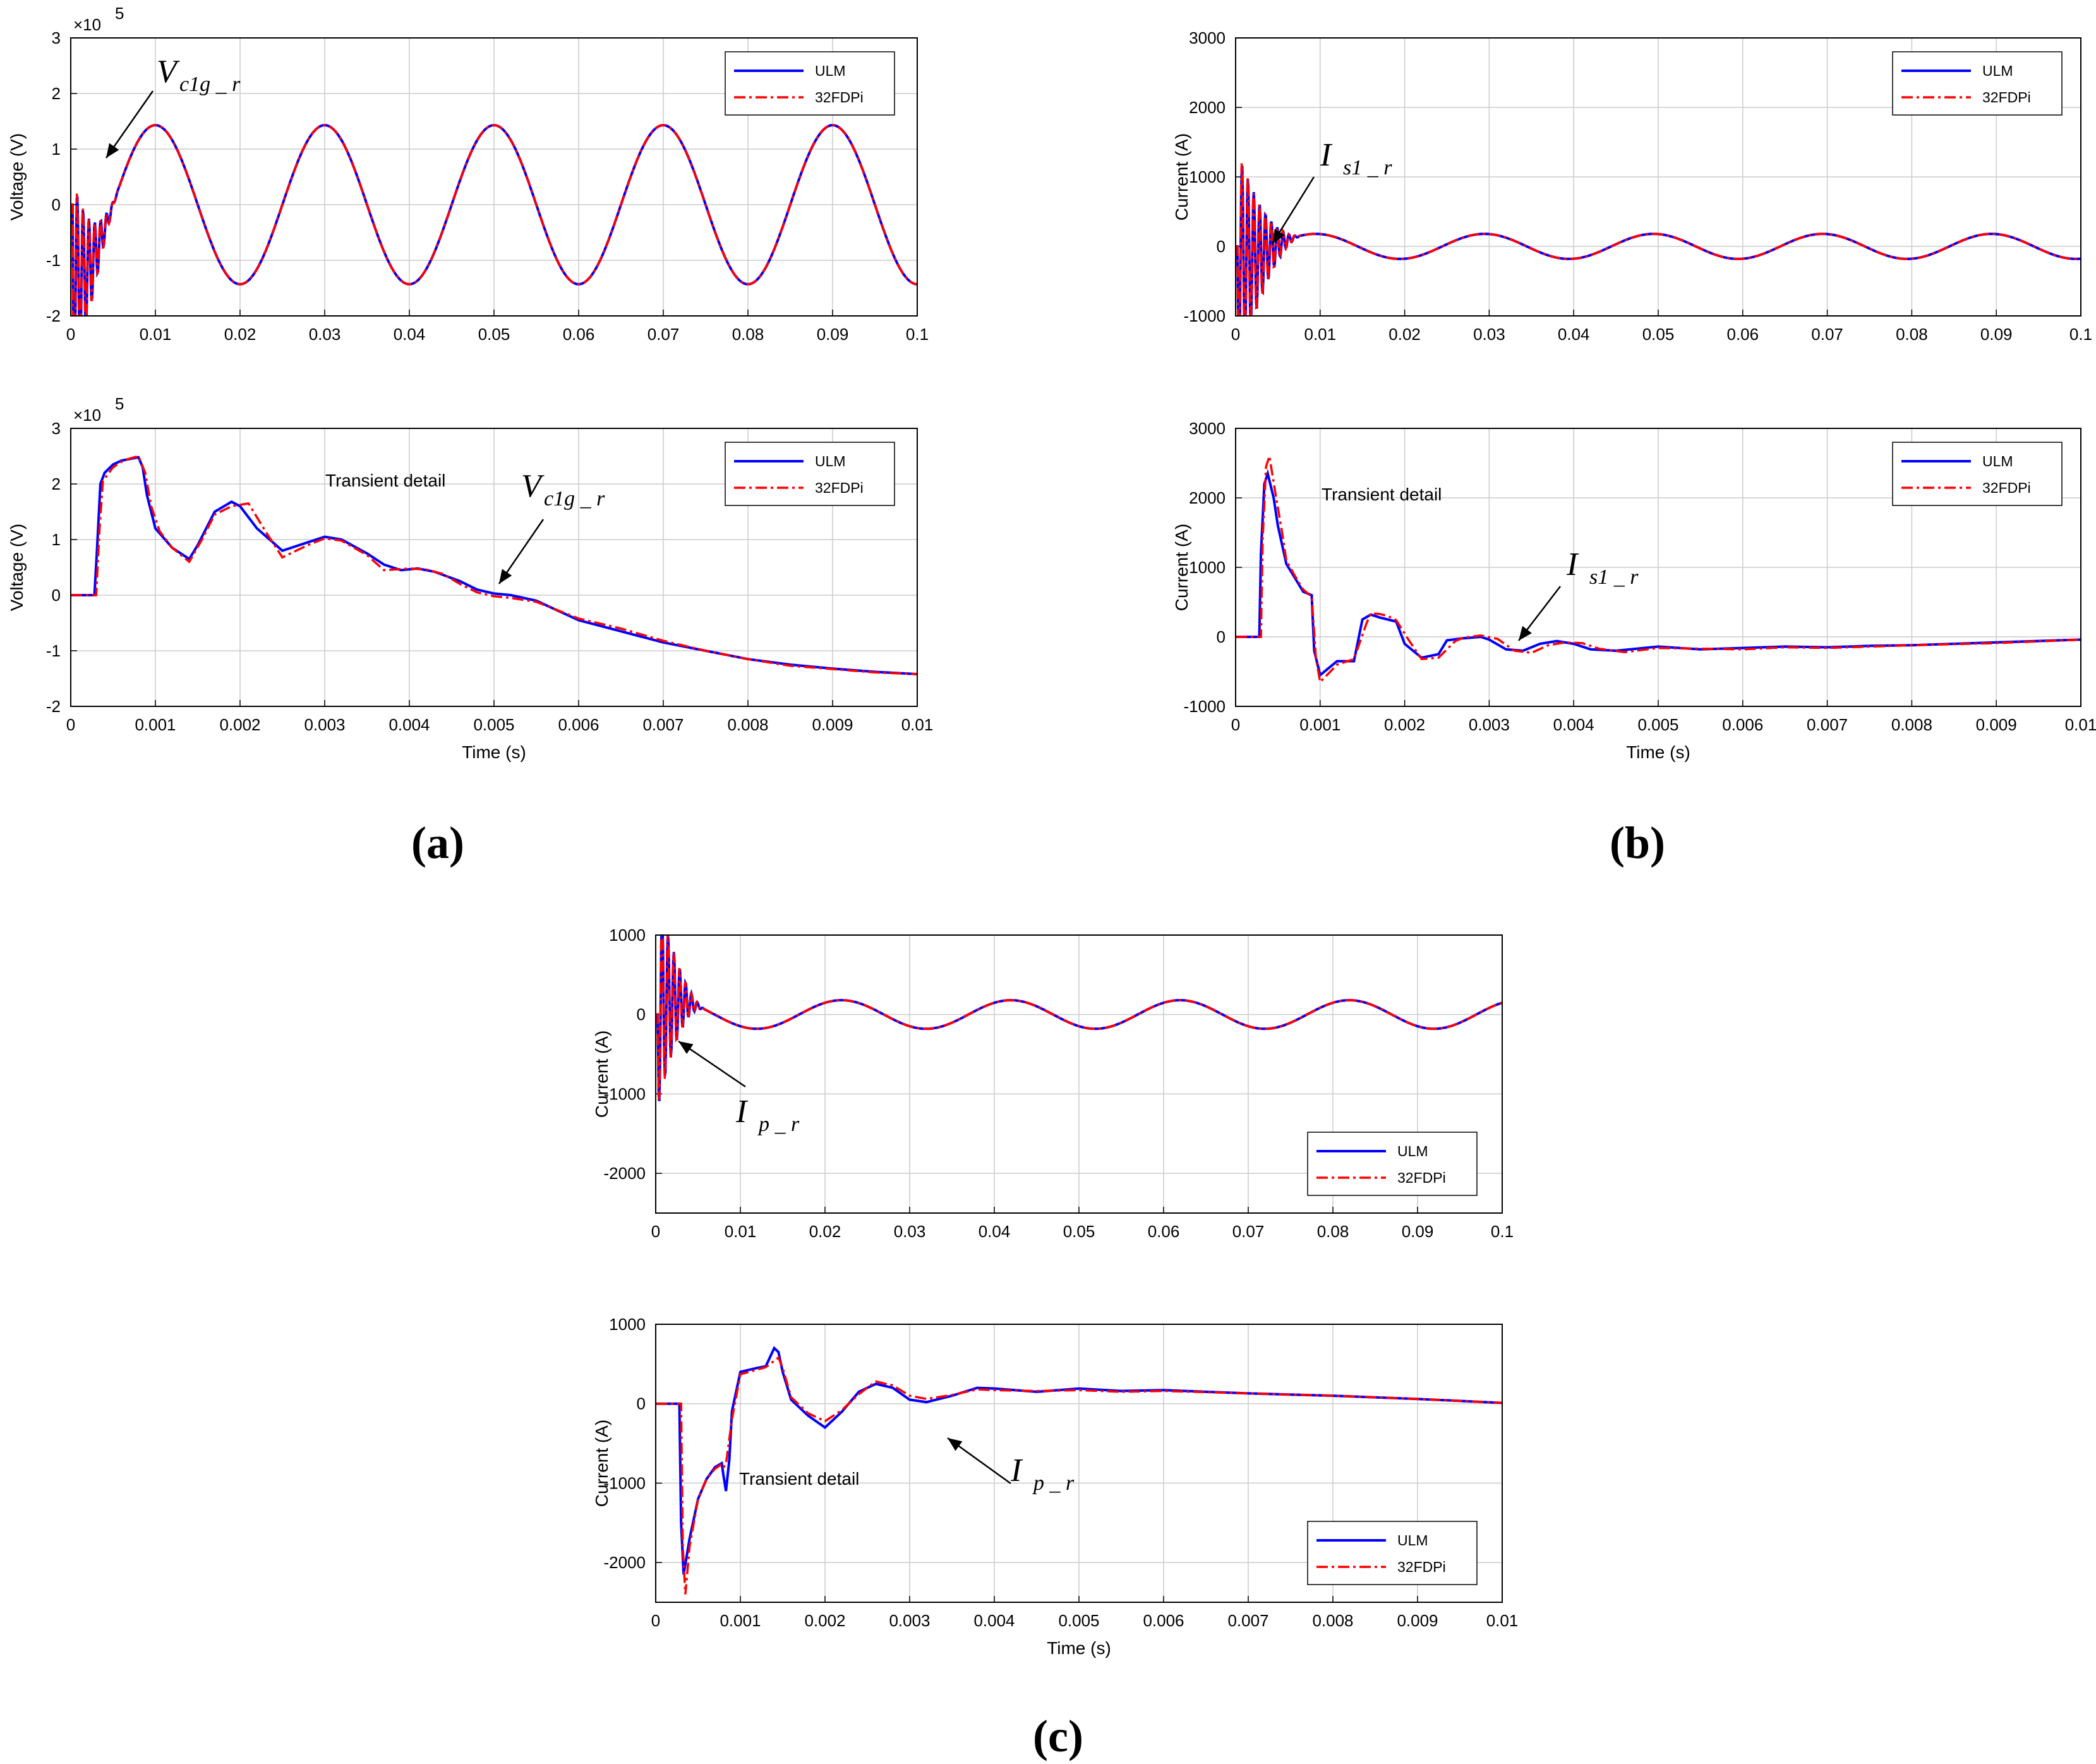 The height and width of the screenshot is (1764, 2096). I want to click on y-axis-label: Voltage (V), so click(17, 177).